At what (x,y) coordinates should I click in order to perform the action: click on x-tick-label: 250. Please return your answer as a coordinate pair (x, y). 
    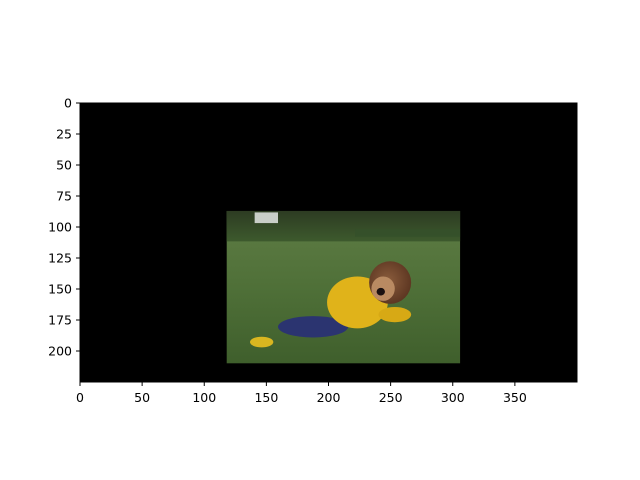
    Looking at the image, I should click on (391, 397).